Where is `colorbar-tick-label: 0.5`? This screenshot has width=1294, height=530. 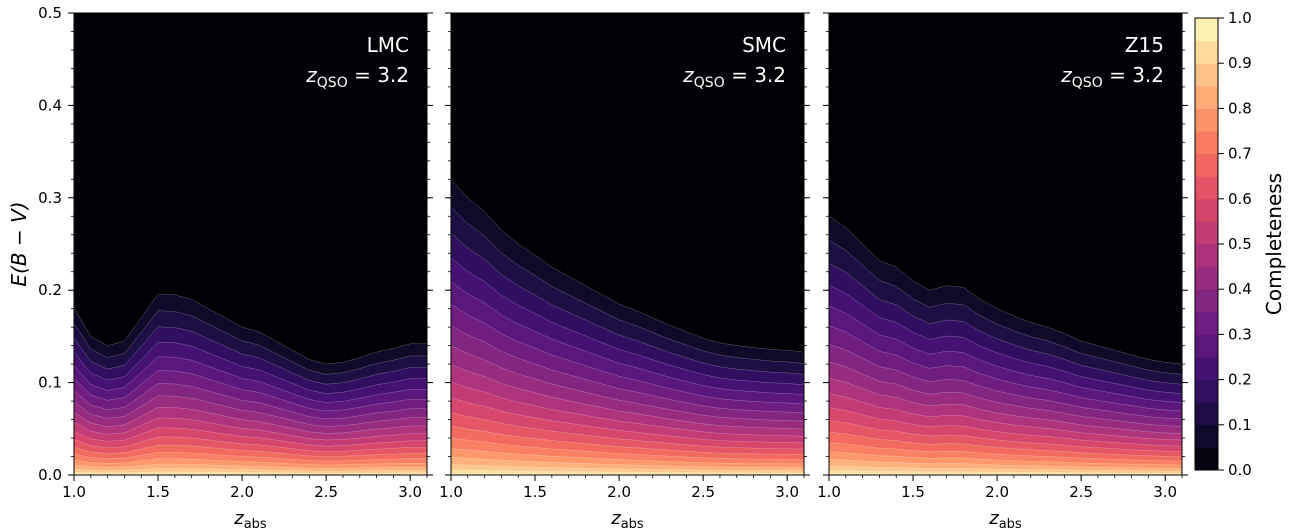 colorbar-tick-label: 0.5 is located at coordinates (1240, 244).